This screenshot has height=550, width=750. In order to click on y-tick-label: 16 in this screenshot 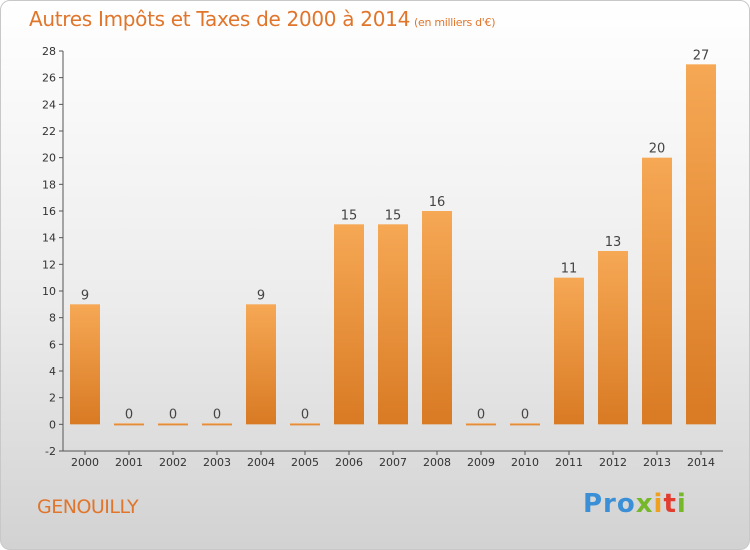, I will do `click(49, 211)`.